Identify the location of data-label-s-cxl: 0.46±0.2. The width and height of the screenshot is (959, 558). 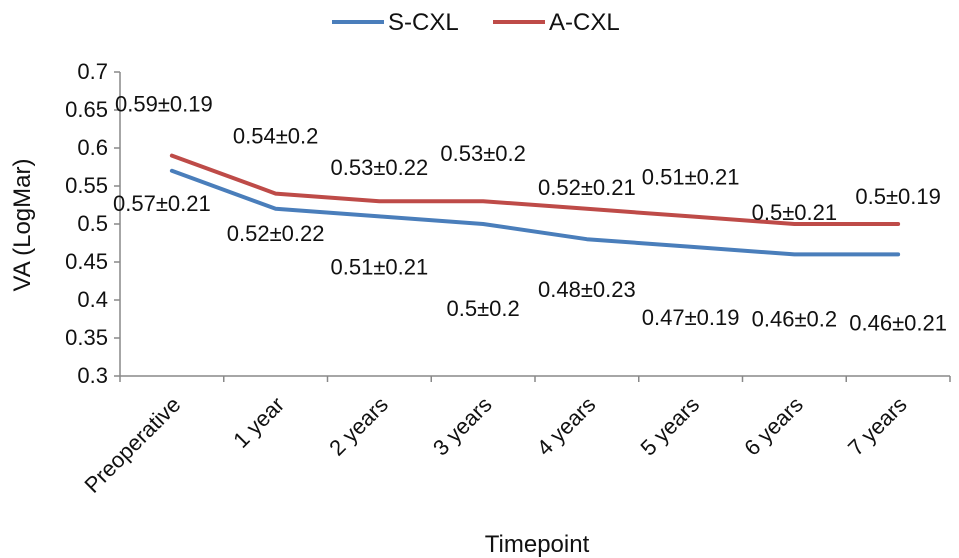
(794, 318).